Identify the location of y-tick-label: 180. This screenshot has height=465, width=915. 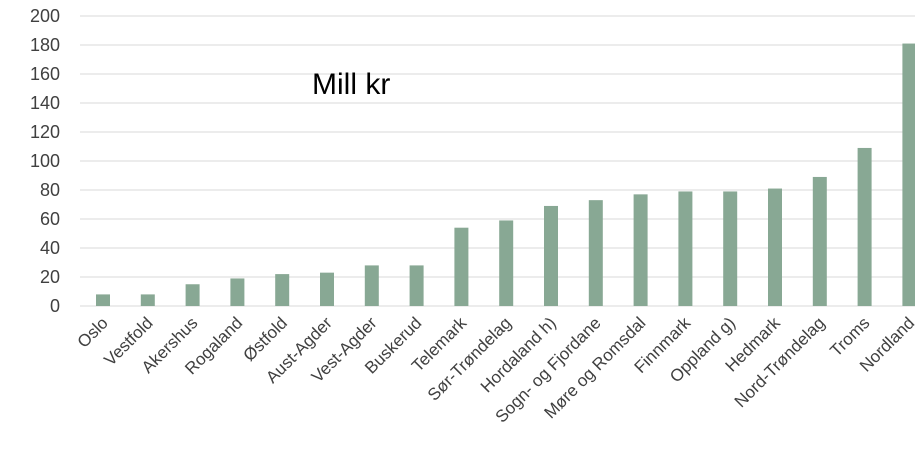
(45, 45).